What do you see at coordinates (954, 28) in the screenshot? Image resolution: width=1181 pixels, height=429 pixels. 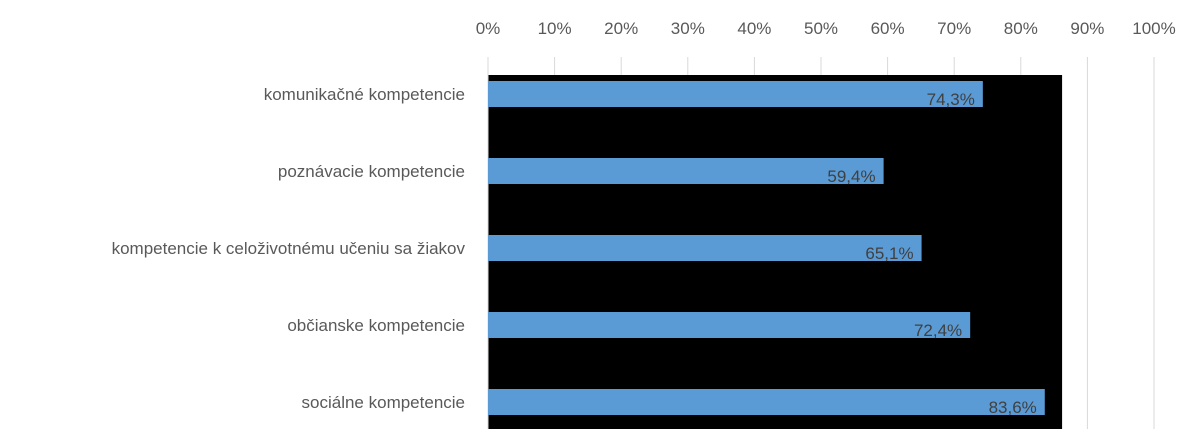 I see `x-tick-label: 70%` at bounding box center [954, 28].